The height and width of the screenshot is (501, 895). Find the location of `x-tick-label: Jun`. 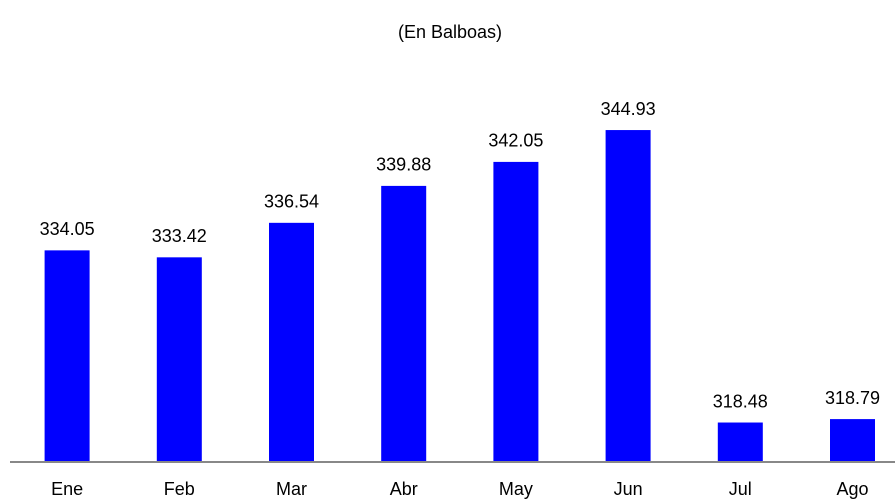

x-tick-label: Jun is located at coordinates (628, 489).